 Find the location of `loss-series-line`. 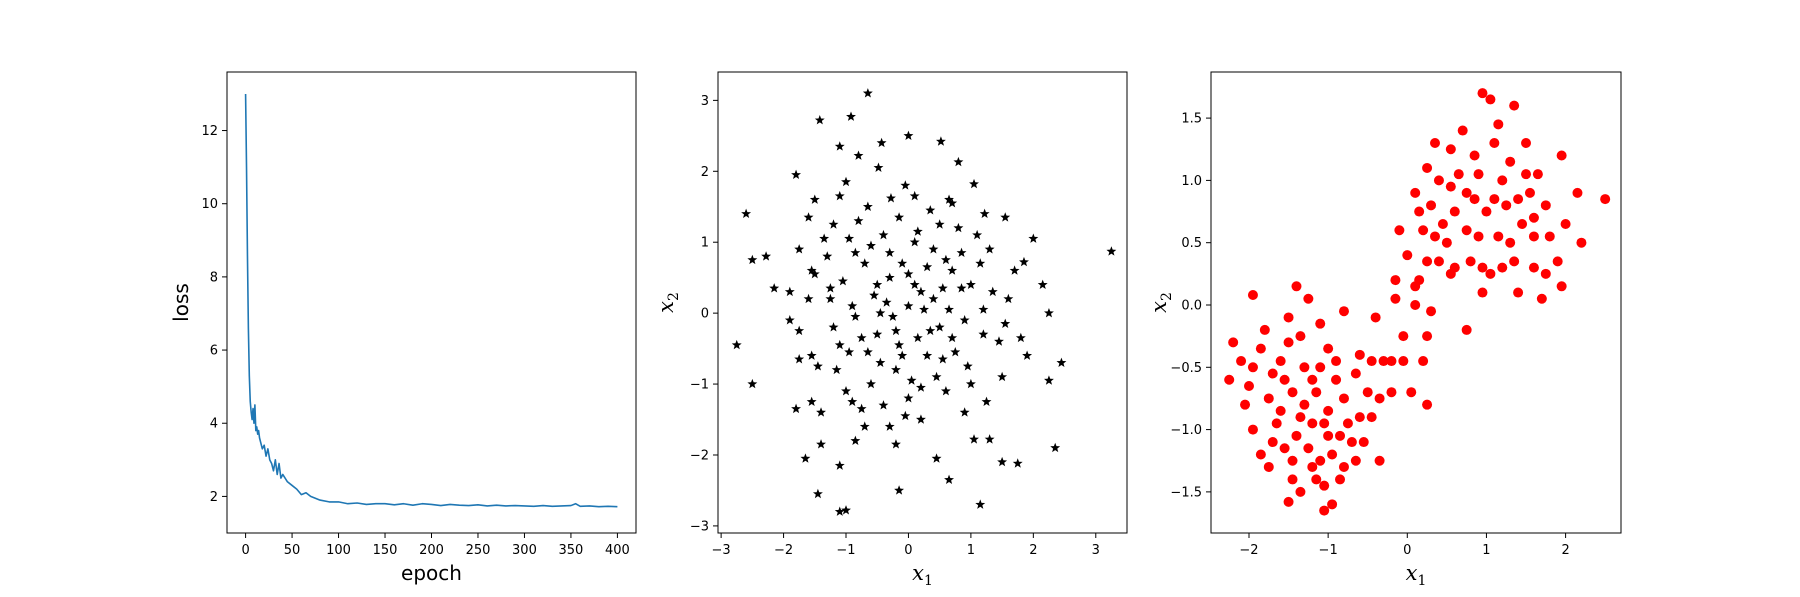

loss-series-line is located at coordinates (431, 300).